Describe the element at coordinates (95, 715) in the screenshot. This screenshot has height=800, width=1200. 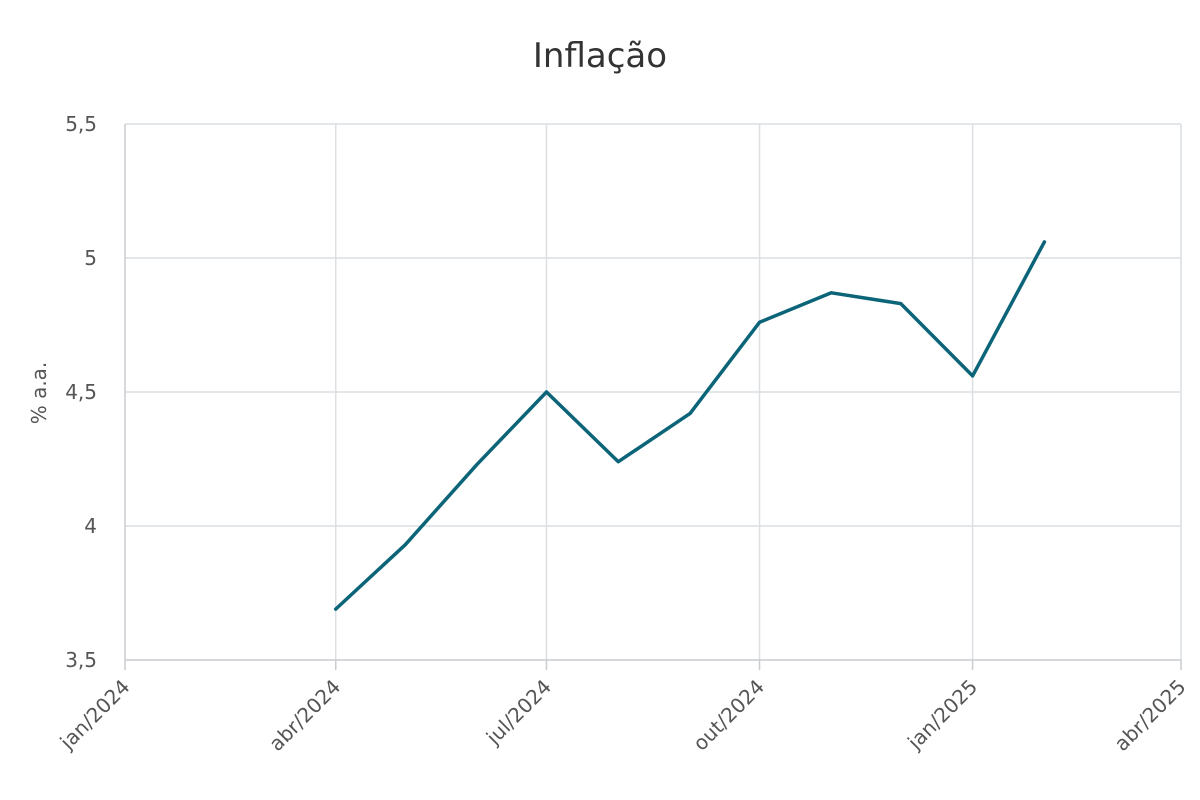
I see `x-tick-label: jan/2024` at that location.